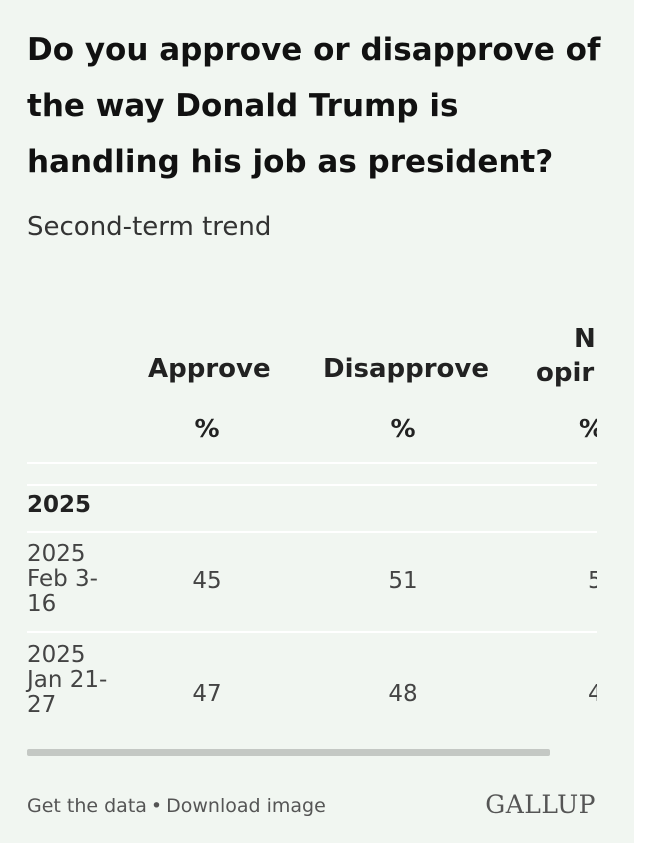  Describe the element at coordinates (207, 428) in the screenshot. I see `column-unit-approve: %` at that location.